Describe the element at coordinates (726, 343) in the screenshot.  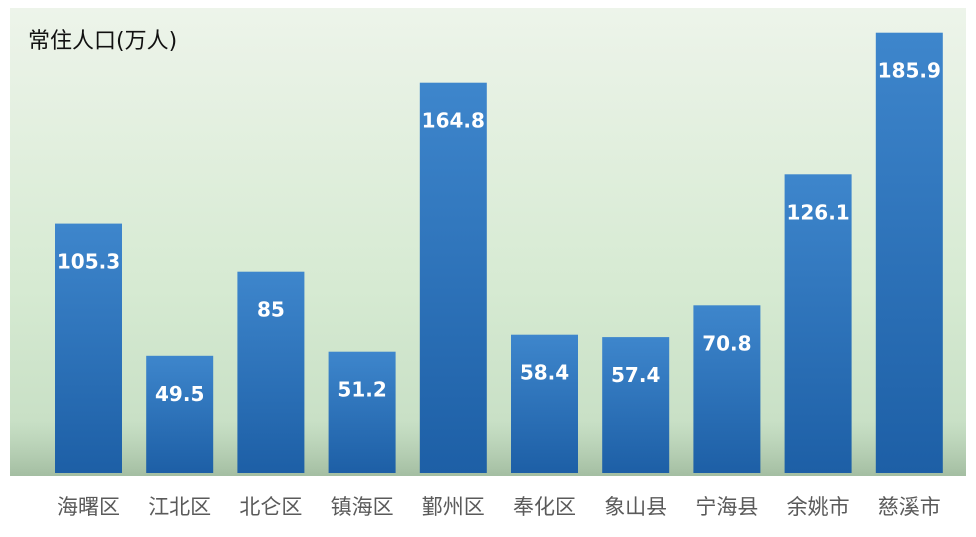
I see `value-label-8: 70.8` at that location.